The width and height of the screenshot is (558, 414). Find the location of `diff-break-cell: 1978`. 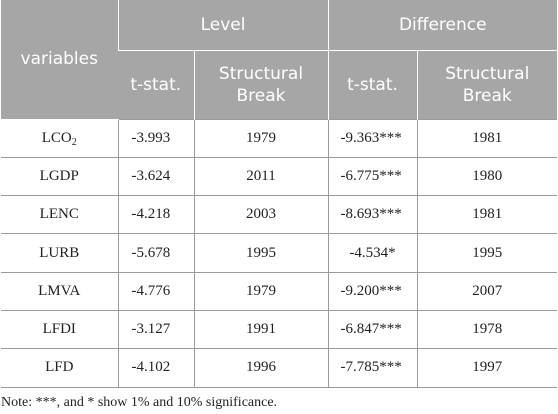

diff-break-cell: 1978 is located at coordinates (487, 329).